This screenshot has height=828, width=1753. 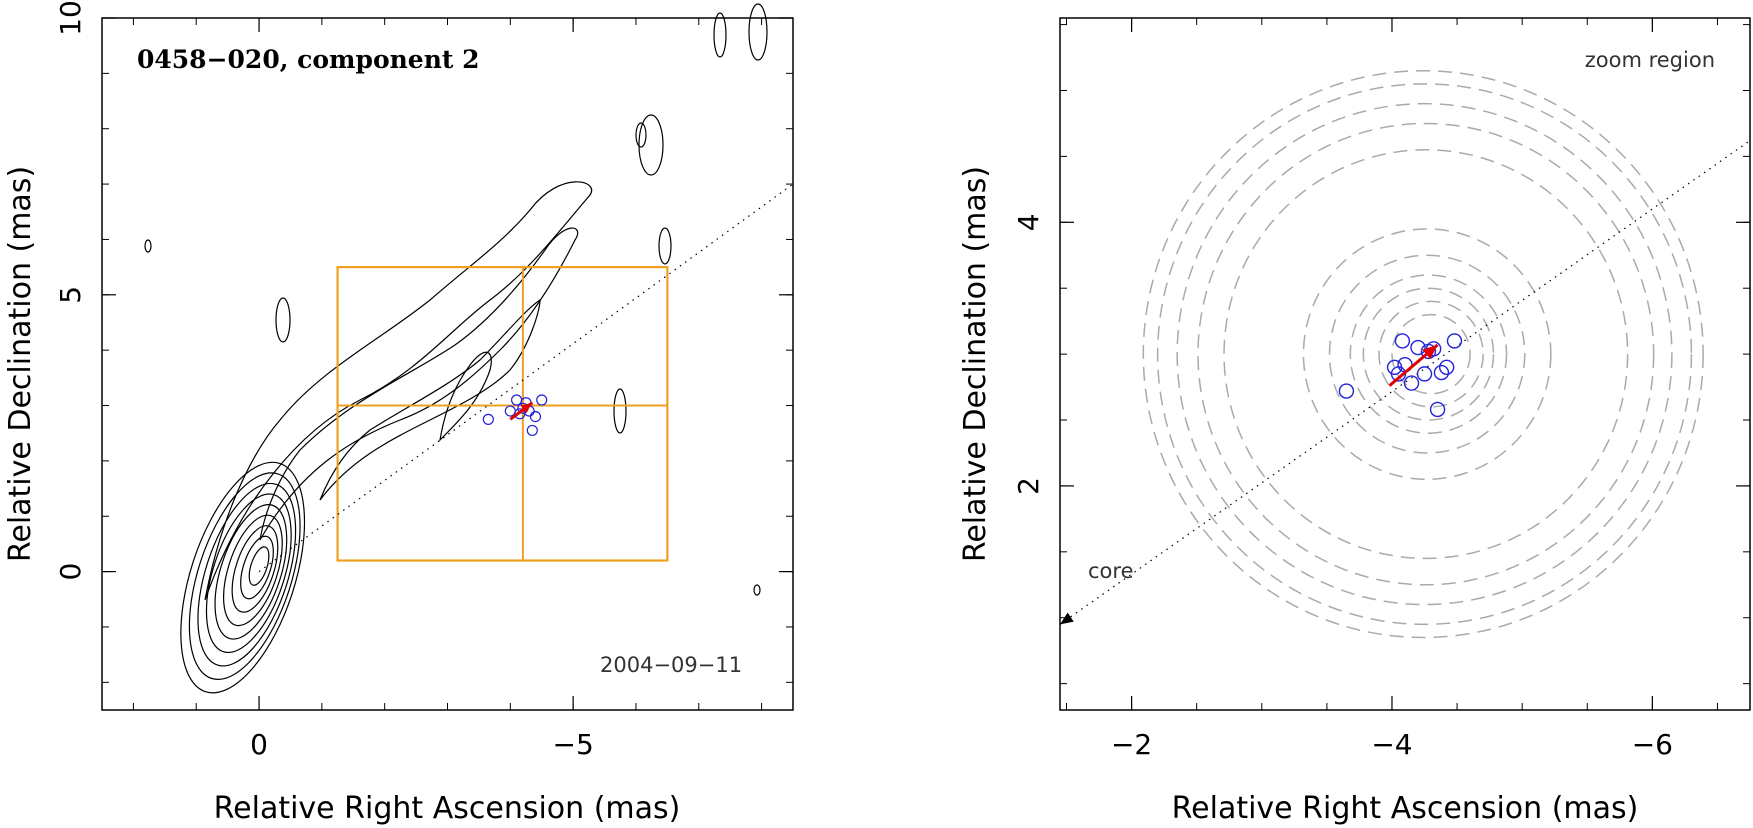 What do you see at coordinates (671, 665) in the screenshot?
I see `observation-date: 2004−09−11` at bounding box center [671, 665].